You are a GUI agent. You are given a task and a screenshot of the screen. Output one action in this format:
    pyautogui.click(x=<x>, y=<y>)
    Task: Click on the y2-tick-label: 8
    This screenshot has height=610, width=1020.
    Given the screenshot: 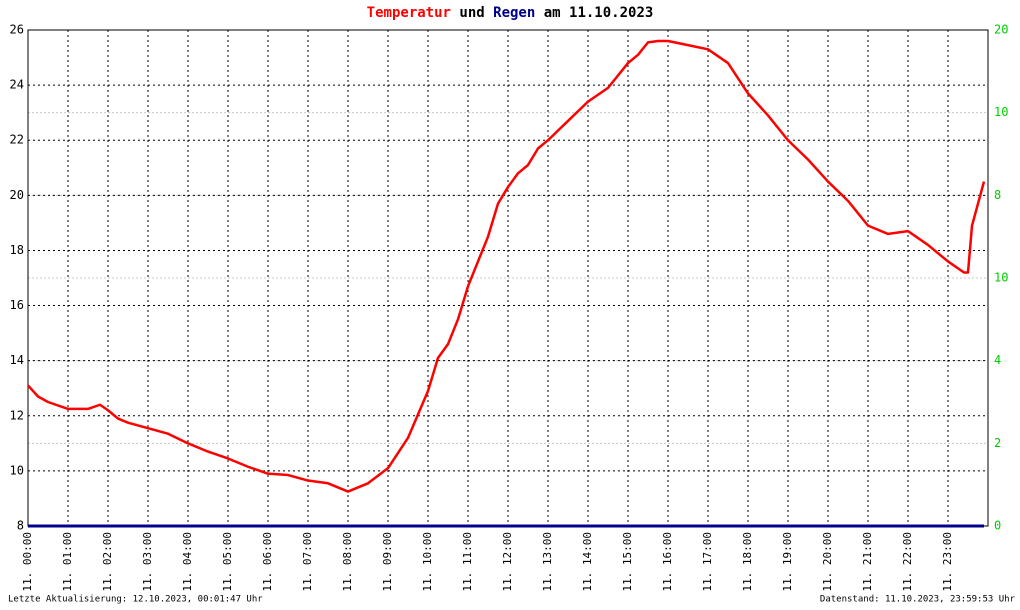 What is the action you would take?
    pyautogui.click(x=997, y=195)
    